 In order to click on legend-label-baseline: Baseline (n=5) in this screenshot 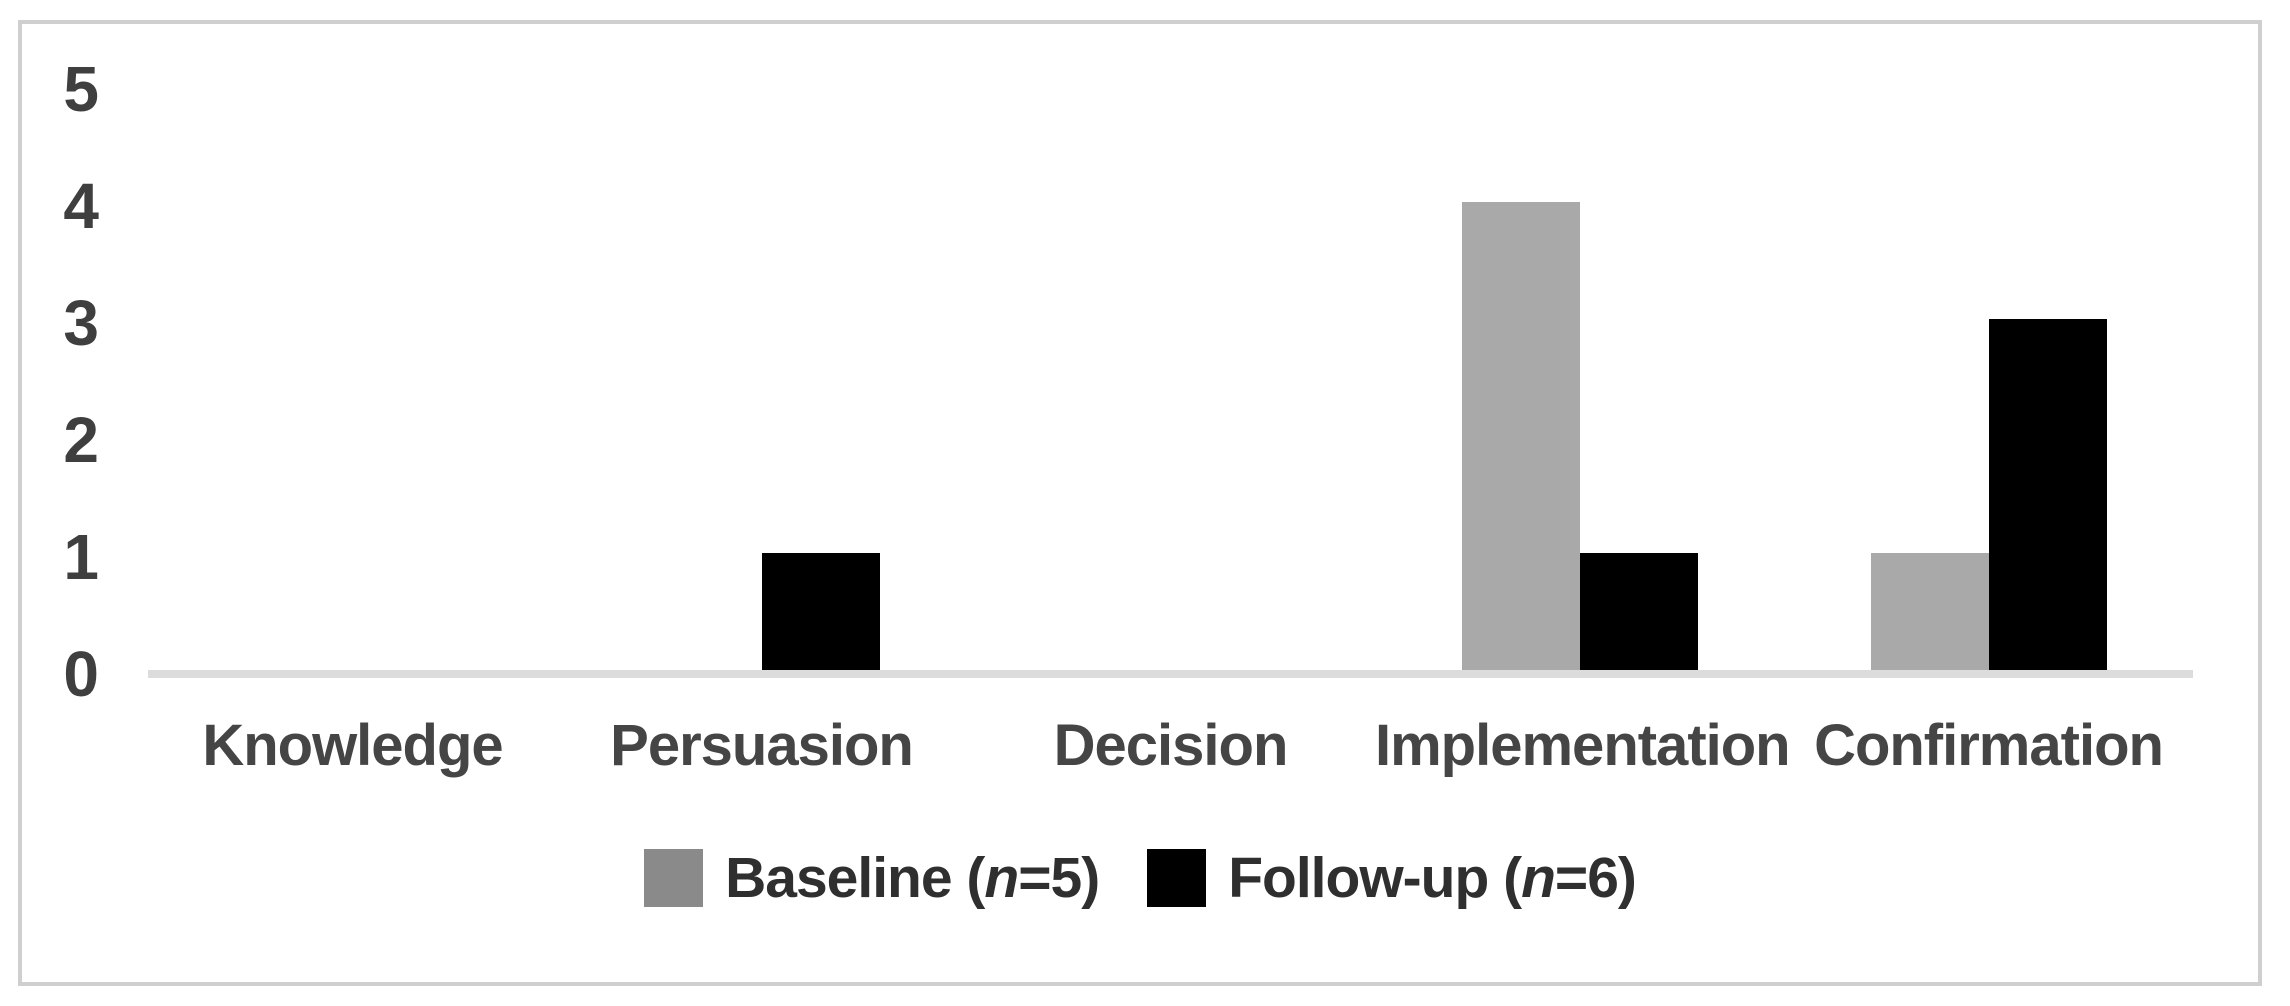, I will do `click(912, 878)`.